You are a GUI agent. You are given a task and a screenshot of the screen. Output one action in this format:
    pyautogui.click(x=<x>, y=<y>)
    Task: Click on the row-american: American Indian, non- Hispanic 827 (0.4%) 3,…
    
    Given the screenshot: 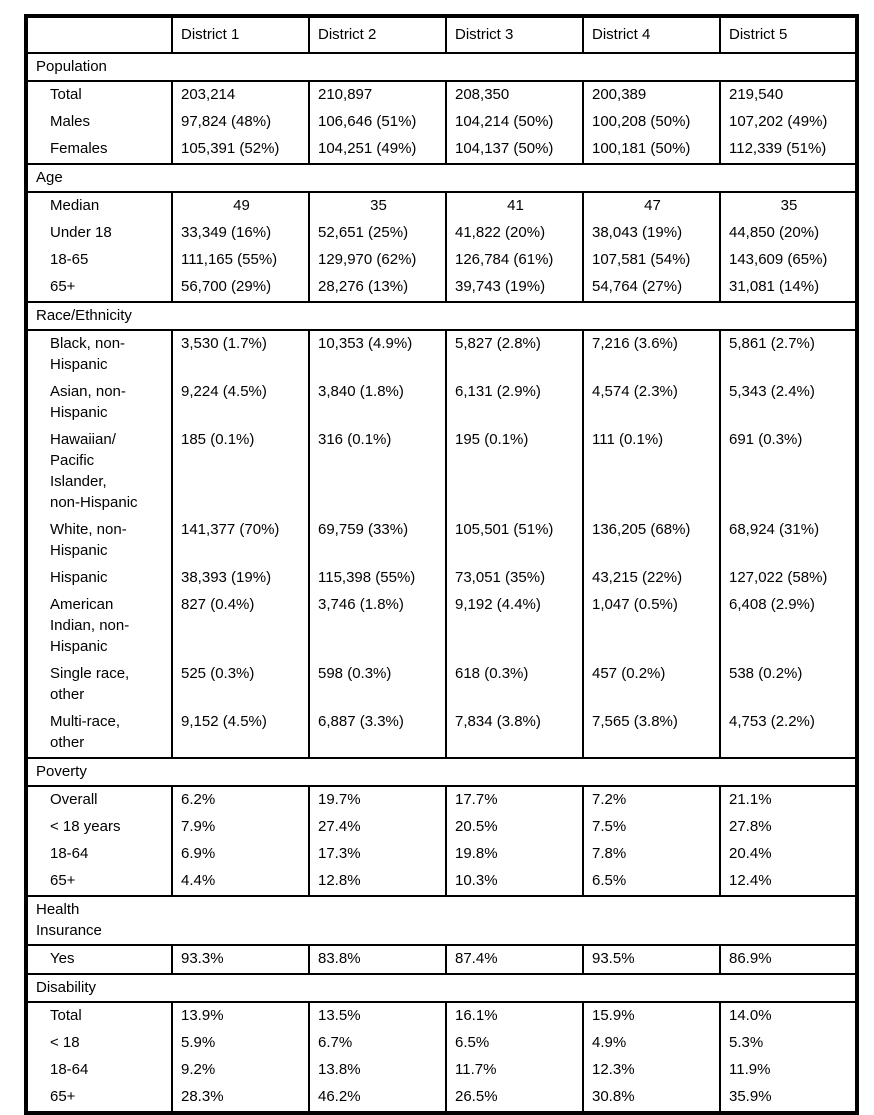 What is the action you would take?
    pyautogui.click(x=441, y=626)
    